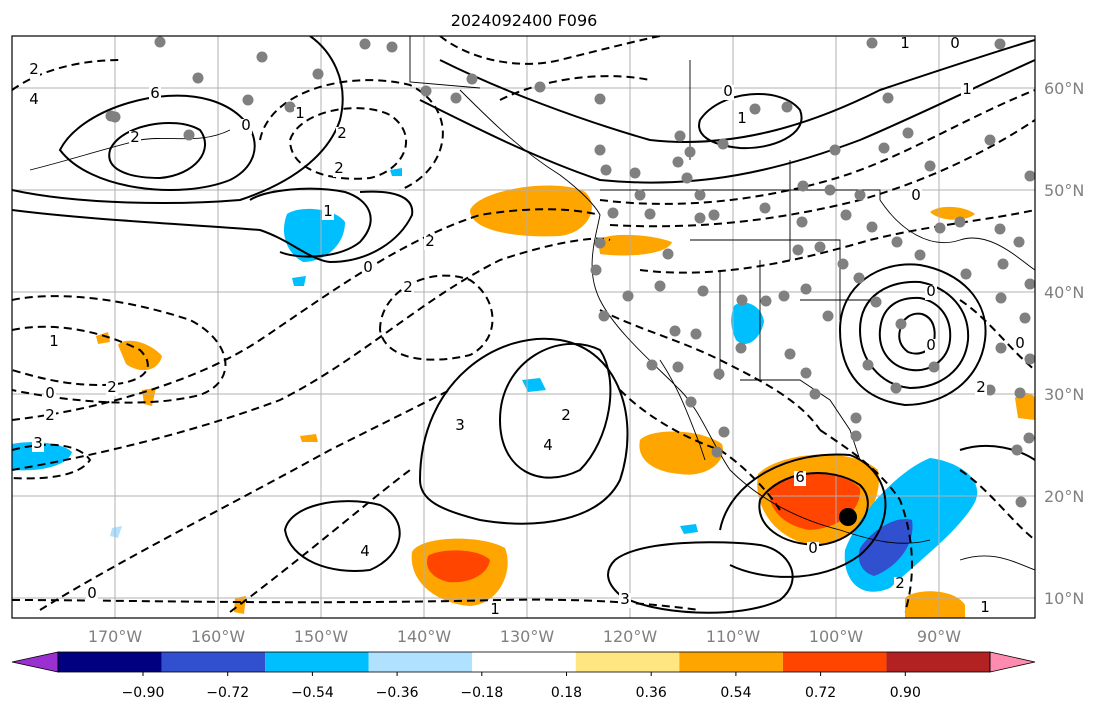 This screenshot has height=712, width=1105. What do you see at coordinates (735, 693) in the screenshot?
I see `colorbar-tick-label: 0.54` at bounding box center [735, 693].